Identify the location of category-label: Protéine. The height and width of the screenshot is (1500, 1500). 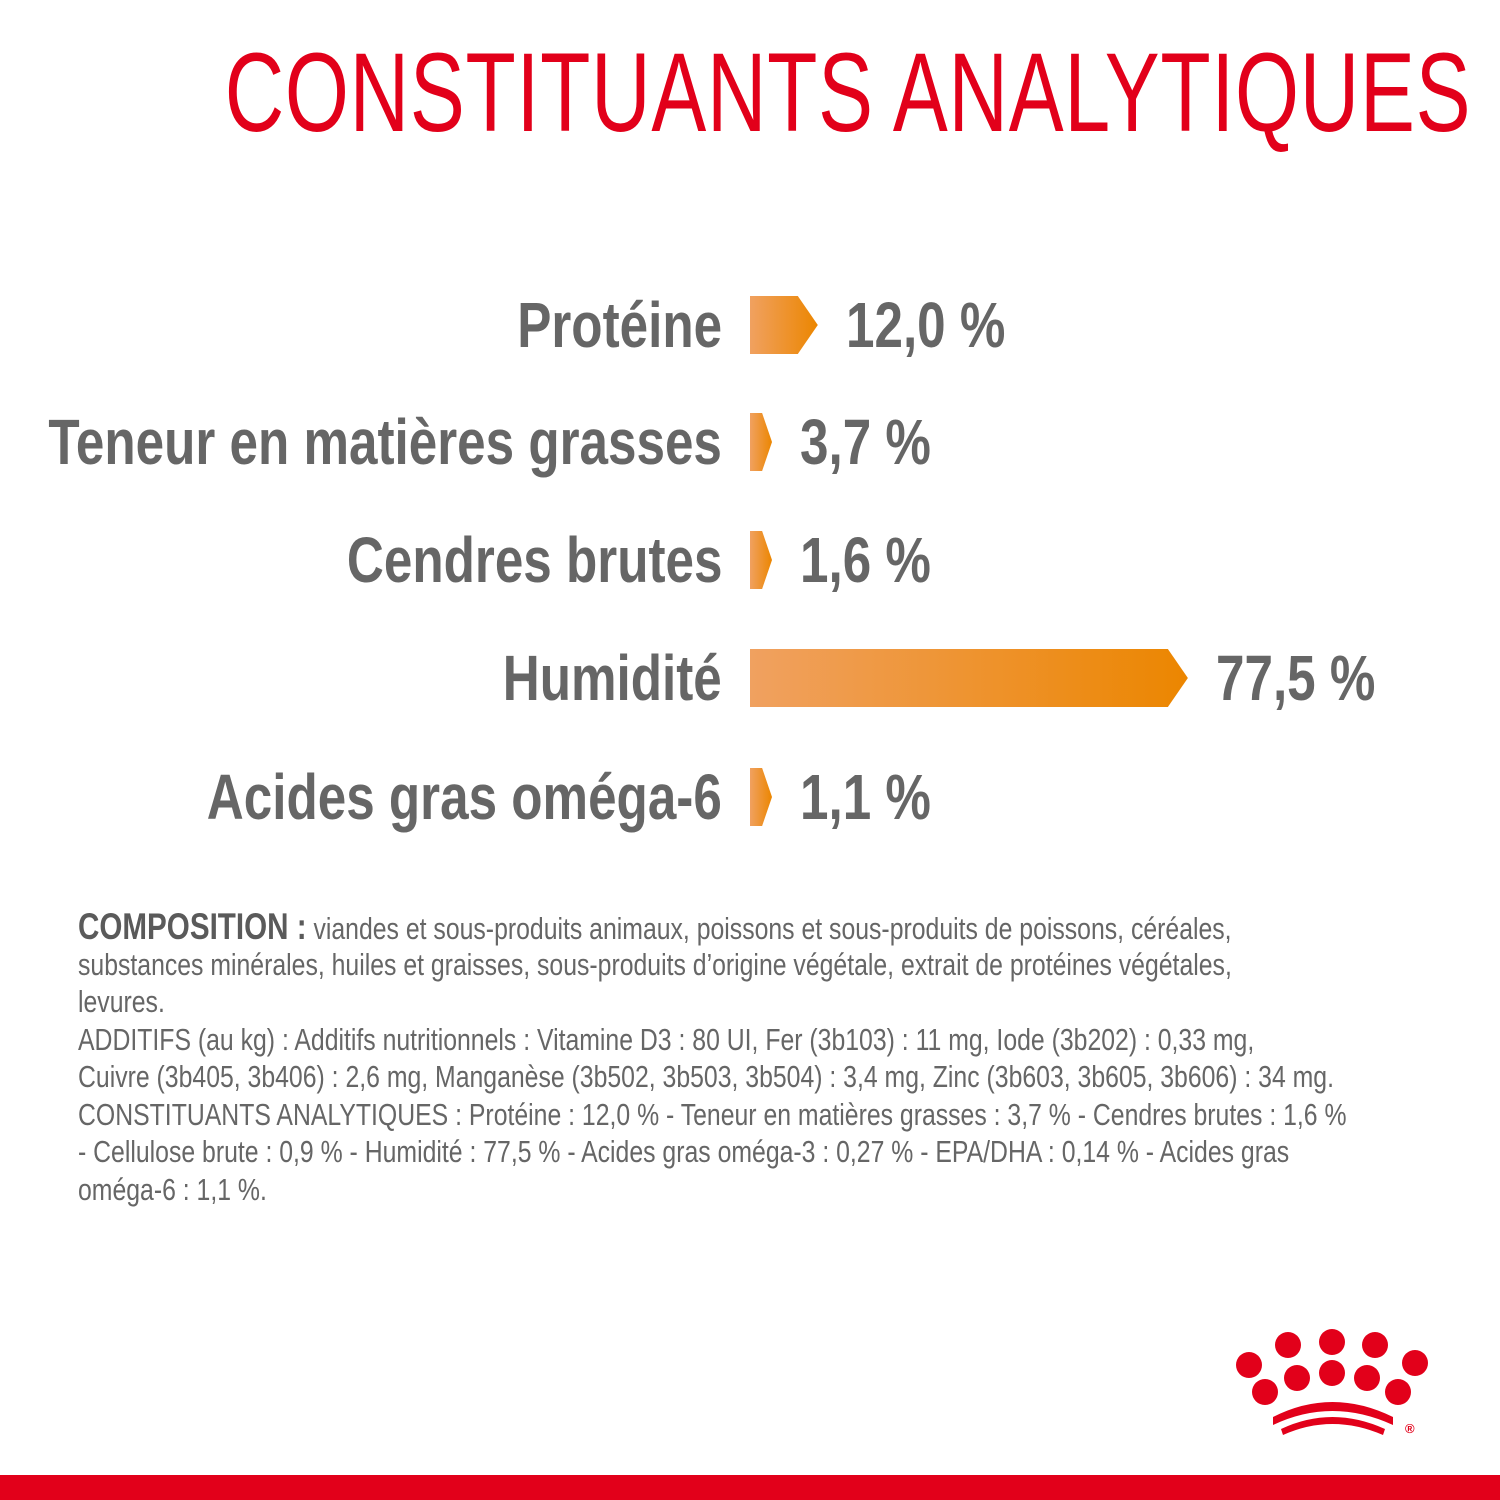
(619, 325).